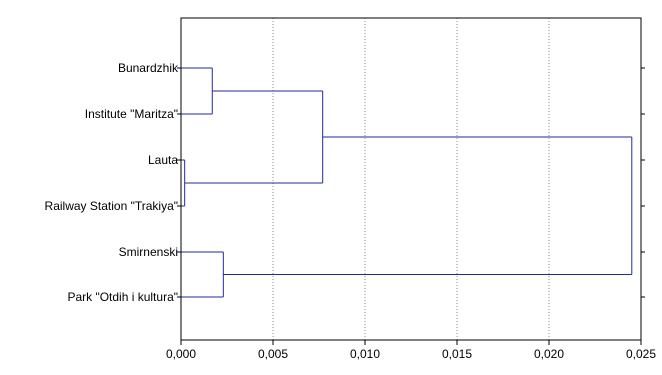  Describe the element at coordinates (148, 252) in the screenshot. I see `leaf-label: Smirnenski` at that location.